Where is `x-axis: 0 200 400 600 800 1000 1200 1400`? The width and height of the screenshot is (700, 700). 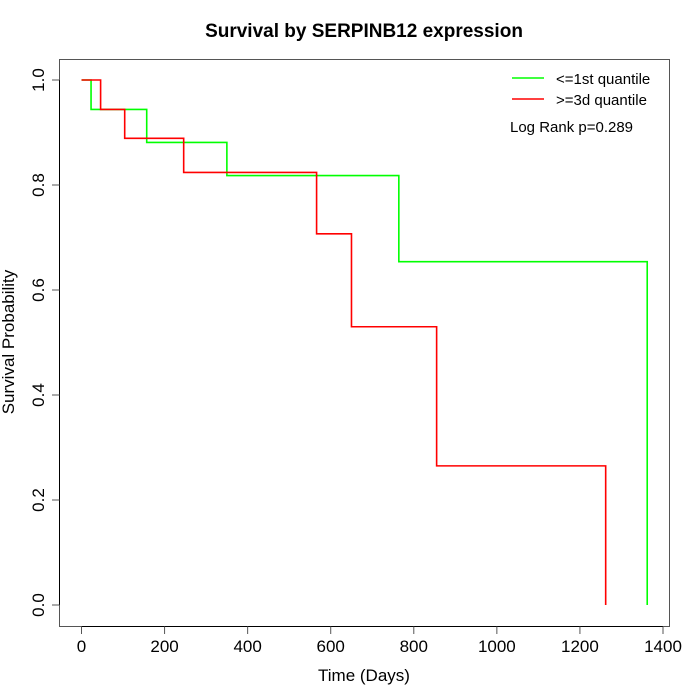 x-axis: 0 200 400 600 800 1000 1200 1400 is located at coordinates (379, 641).